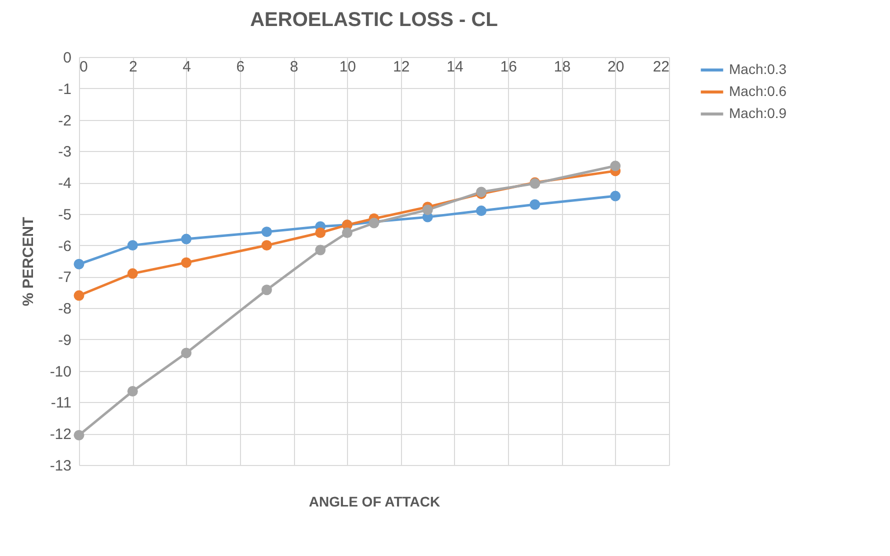 The height and width of the screenshot is (556, 890). I want to click on x-tick-label: 20, so click(616, 67).